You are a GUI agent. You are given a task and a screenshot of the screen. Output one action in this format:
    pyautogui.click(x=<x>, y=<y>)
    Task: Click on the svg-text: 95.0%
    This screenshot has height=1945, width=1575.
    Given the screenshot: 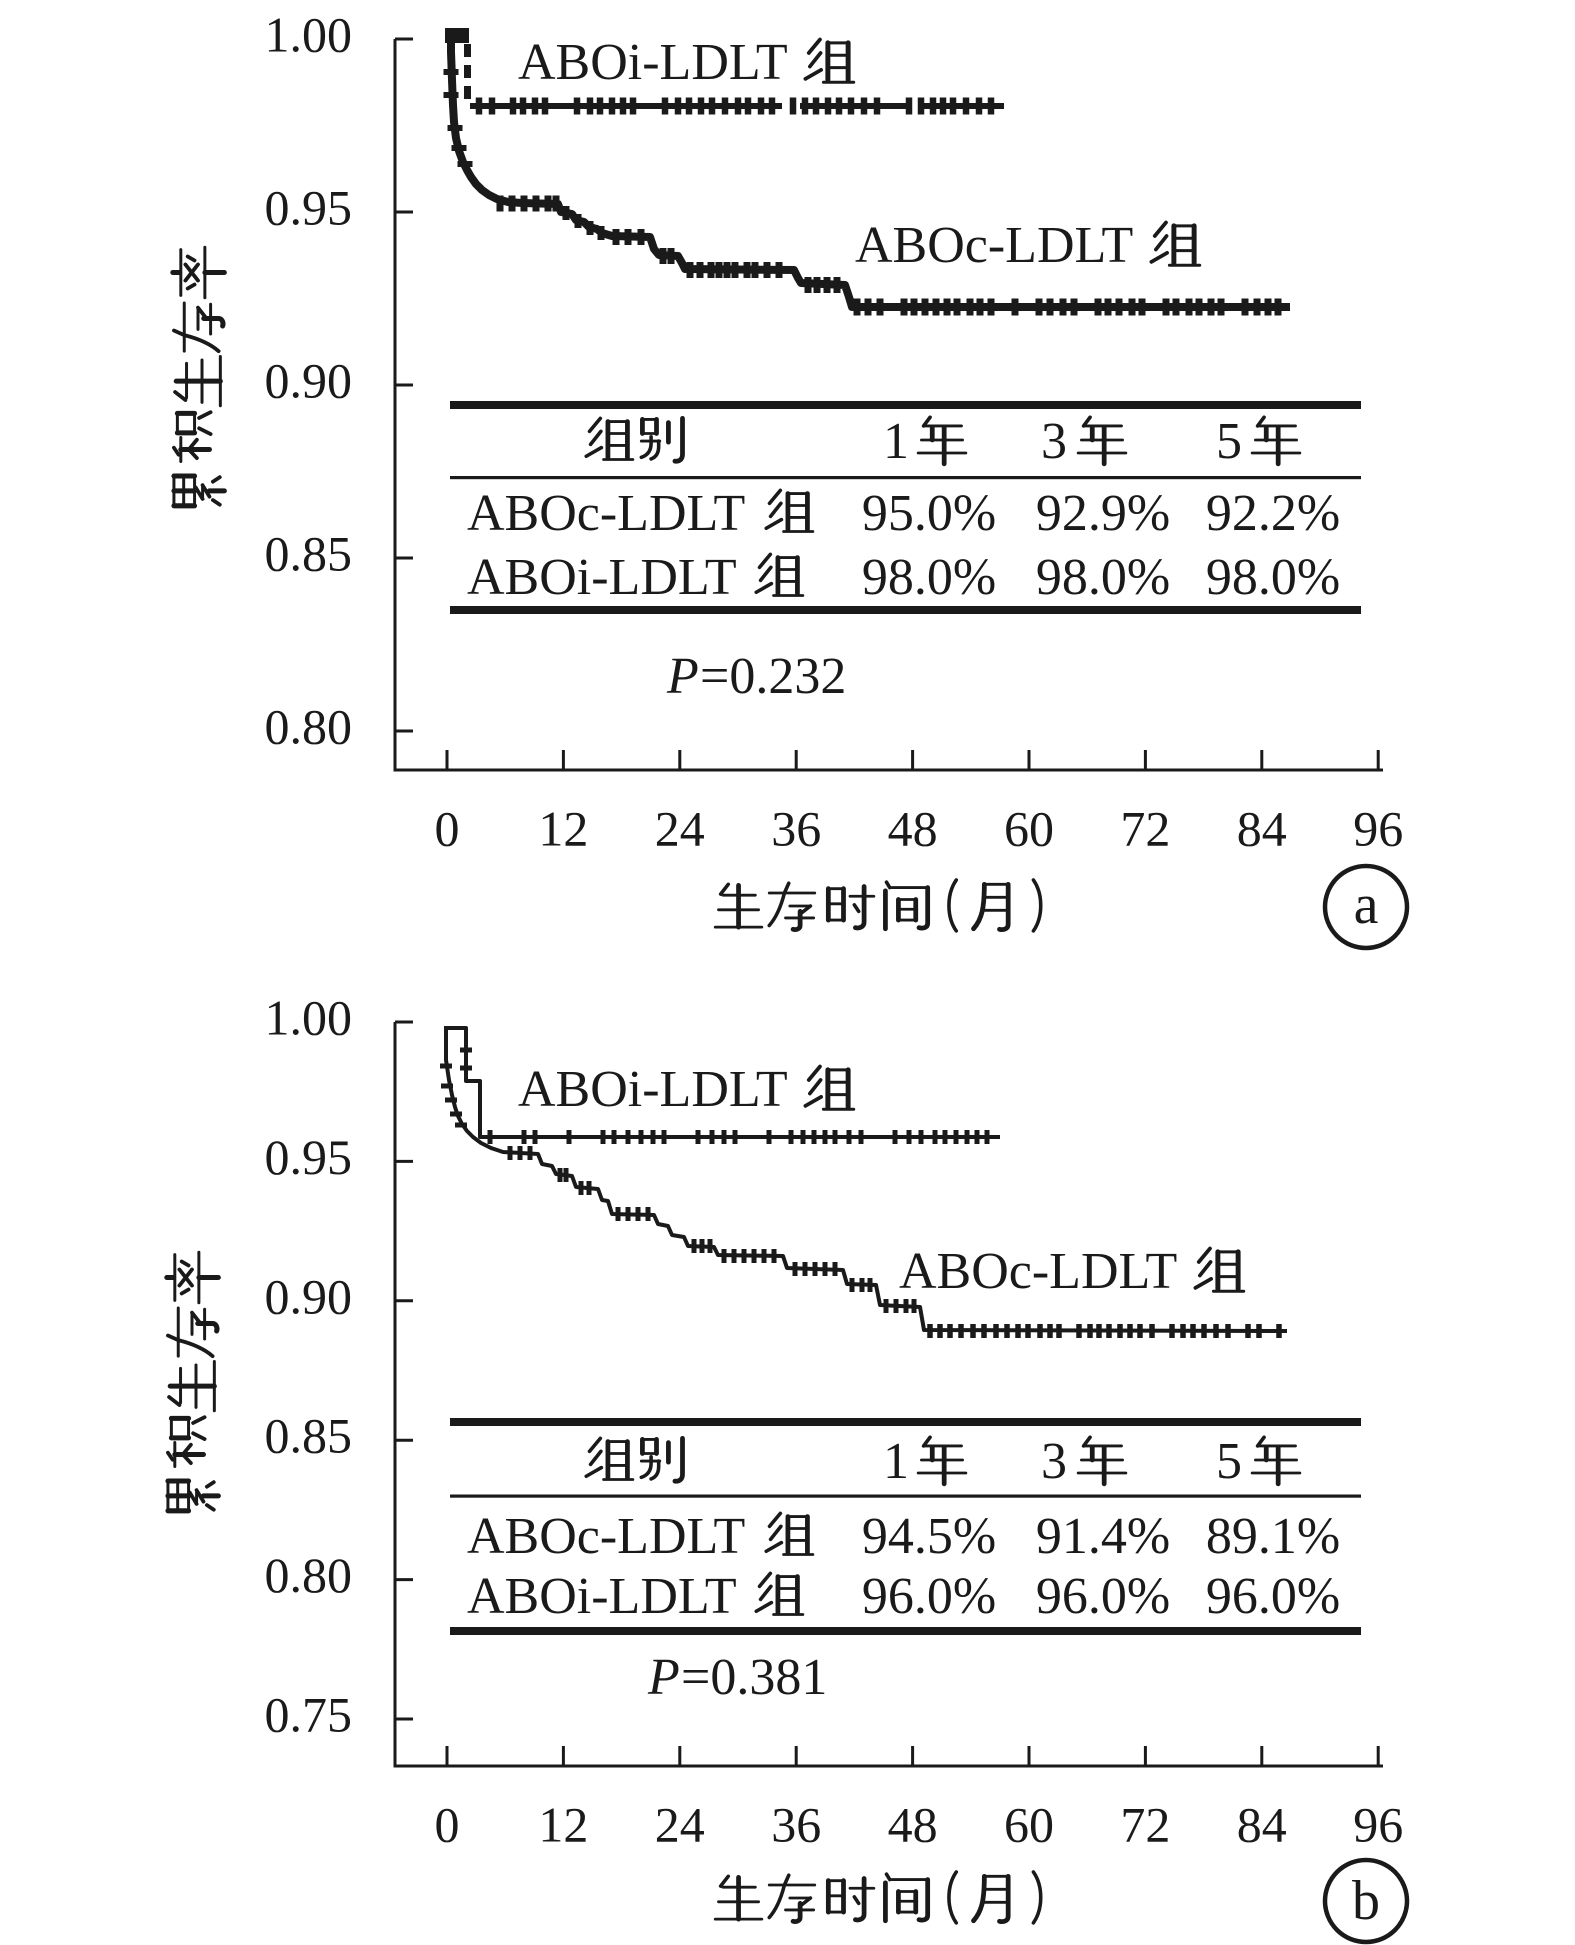 What is the action you would take?
    pyautogui.click(x=929, y=513)
    